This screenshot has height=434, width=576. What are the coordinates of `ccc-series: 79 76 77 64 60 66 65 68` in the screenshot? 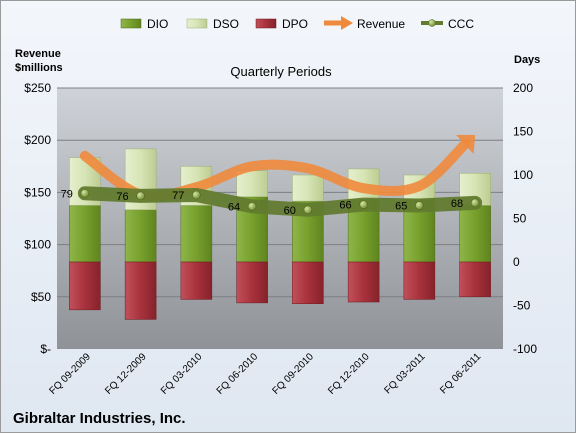 It's located at (272, 201).